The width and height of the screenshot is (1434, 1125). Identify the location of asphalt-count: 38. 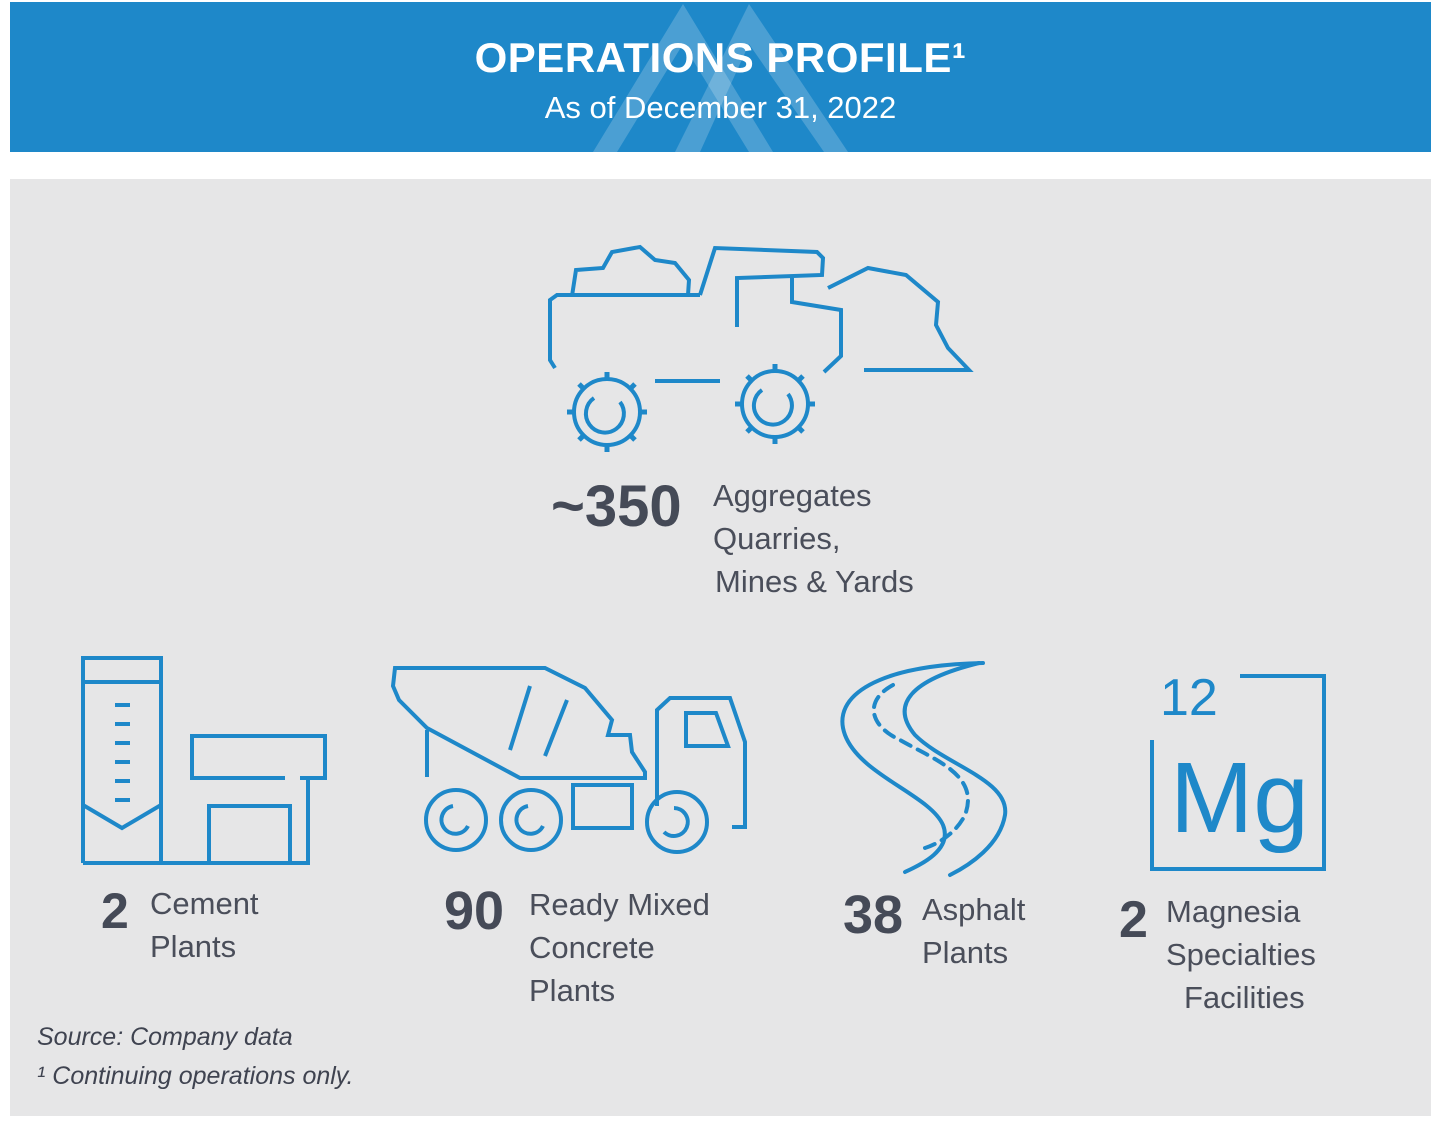
(873, 915).